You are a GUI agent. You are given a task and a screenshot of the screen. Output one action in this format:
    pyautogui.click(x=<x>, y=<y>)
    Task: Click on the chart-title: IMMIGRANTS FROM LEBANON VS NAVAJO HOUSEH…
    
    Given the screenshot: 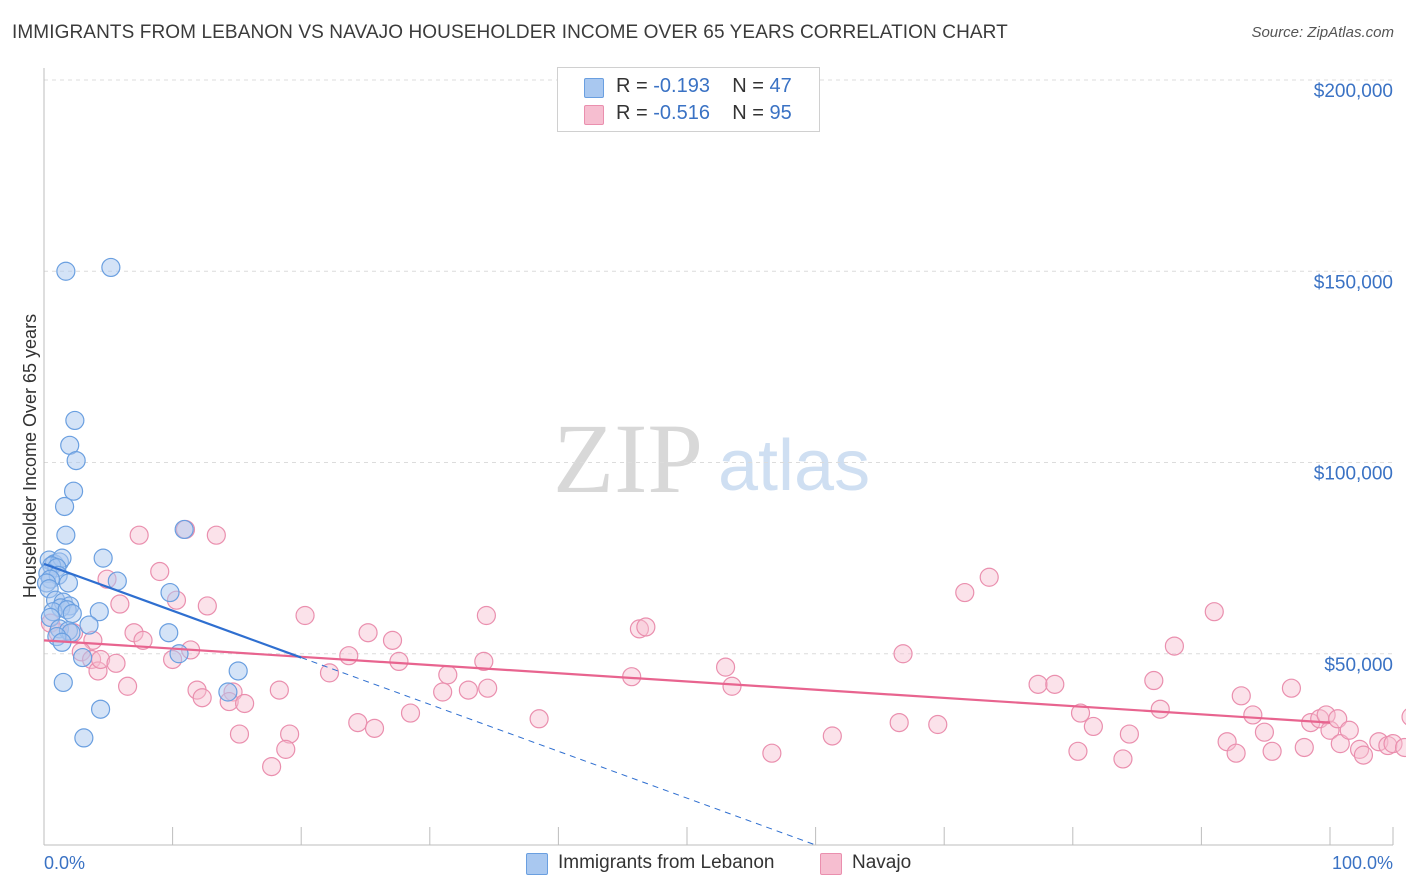 What is the action you would take?
    pyautogui.click(x=510, y=32)
    